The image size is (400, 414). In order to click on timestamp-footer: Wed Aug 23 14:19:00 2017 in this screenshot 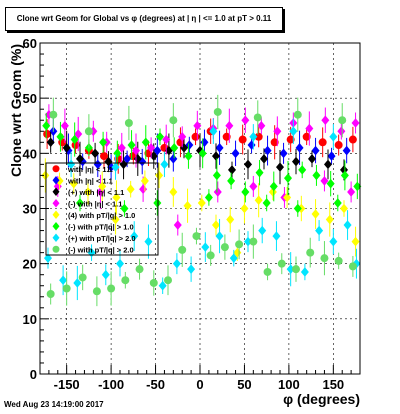, I will do `click(54, 404)`.